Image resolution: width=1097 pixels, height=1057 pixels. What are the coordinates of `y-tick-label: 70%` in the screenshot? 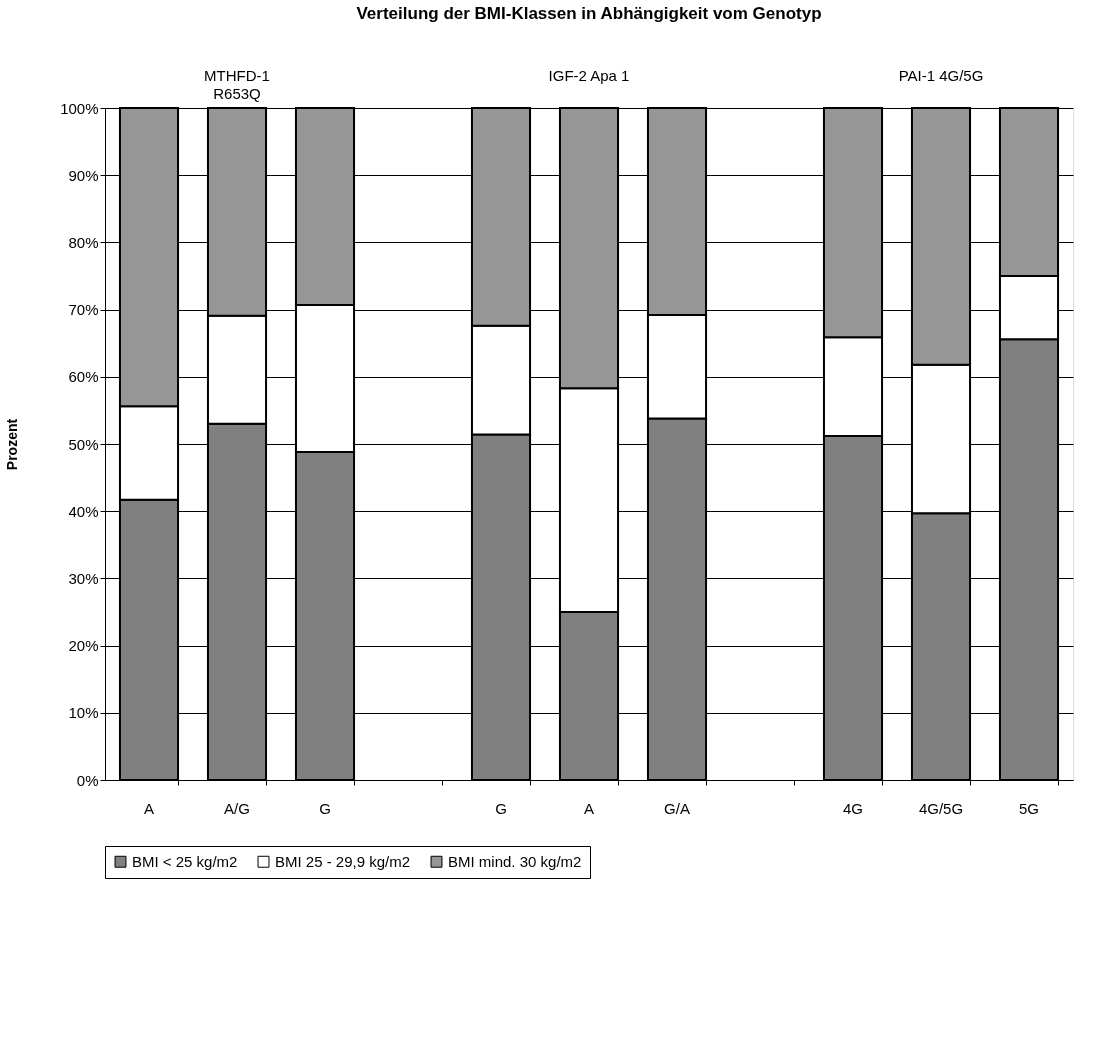 It's located at (83, 310).